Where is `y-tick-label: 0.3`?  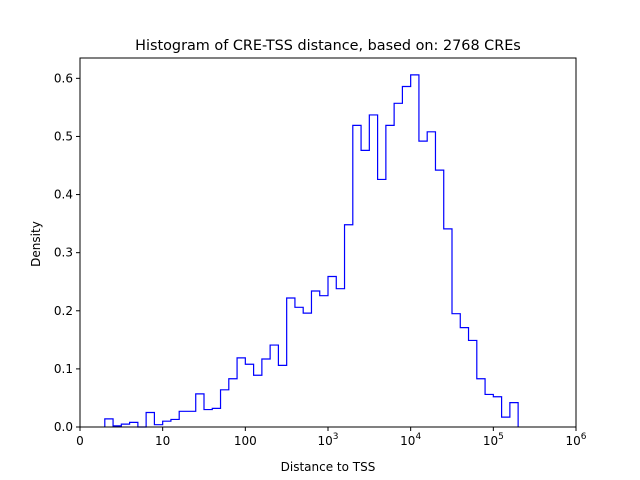 y-tick-label: 0.3 is located at coordinates (63, 253).